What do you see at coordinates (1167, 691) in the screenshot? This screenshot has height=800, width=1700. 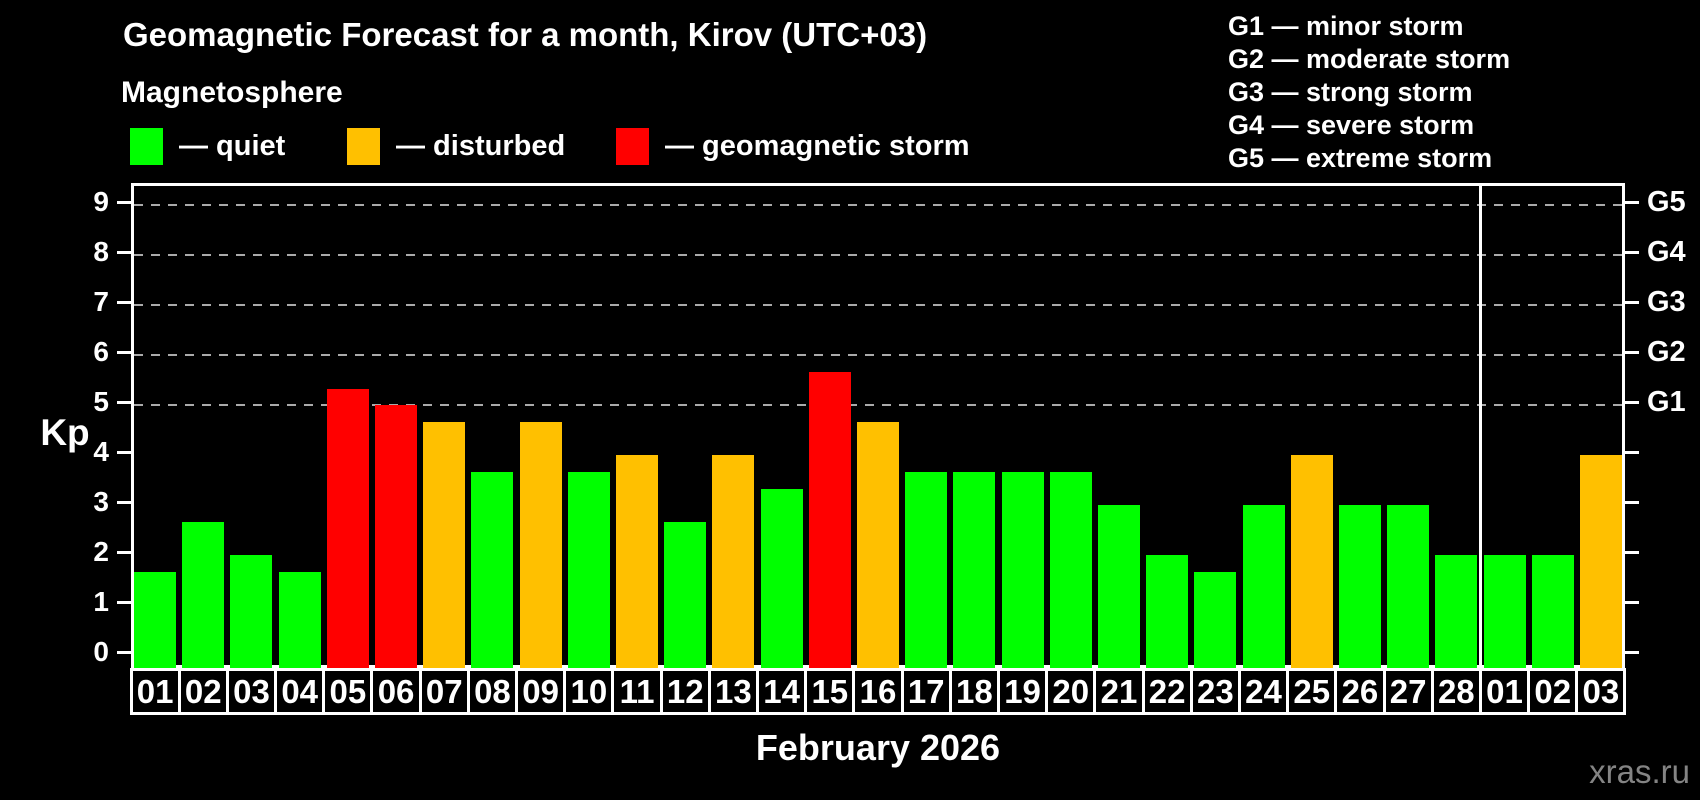 I see `day-label-22: 22` at bounding box center [1167, 691].